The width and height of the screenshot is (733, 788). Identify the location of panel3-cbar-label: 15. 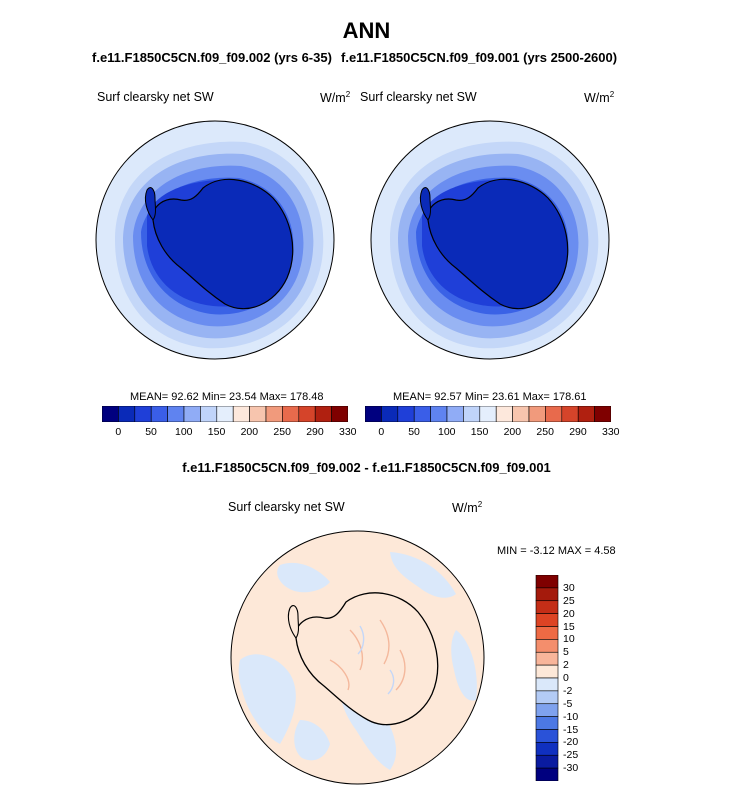
(569, 626).